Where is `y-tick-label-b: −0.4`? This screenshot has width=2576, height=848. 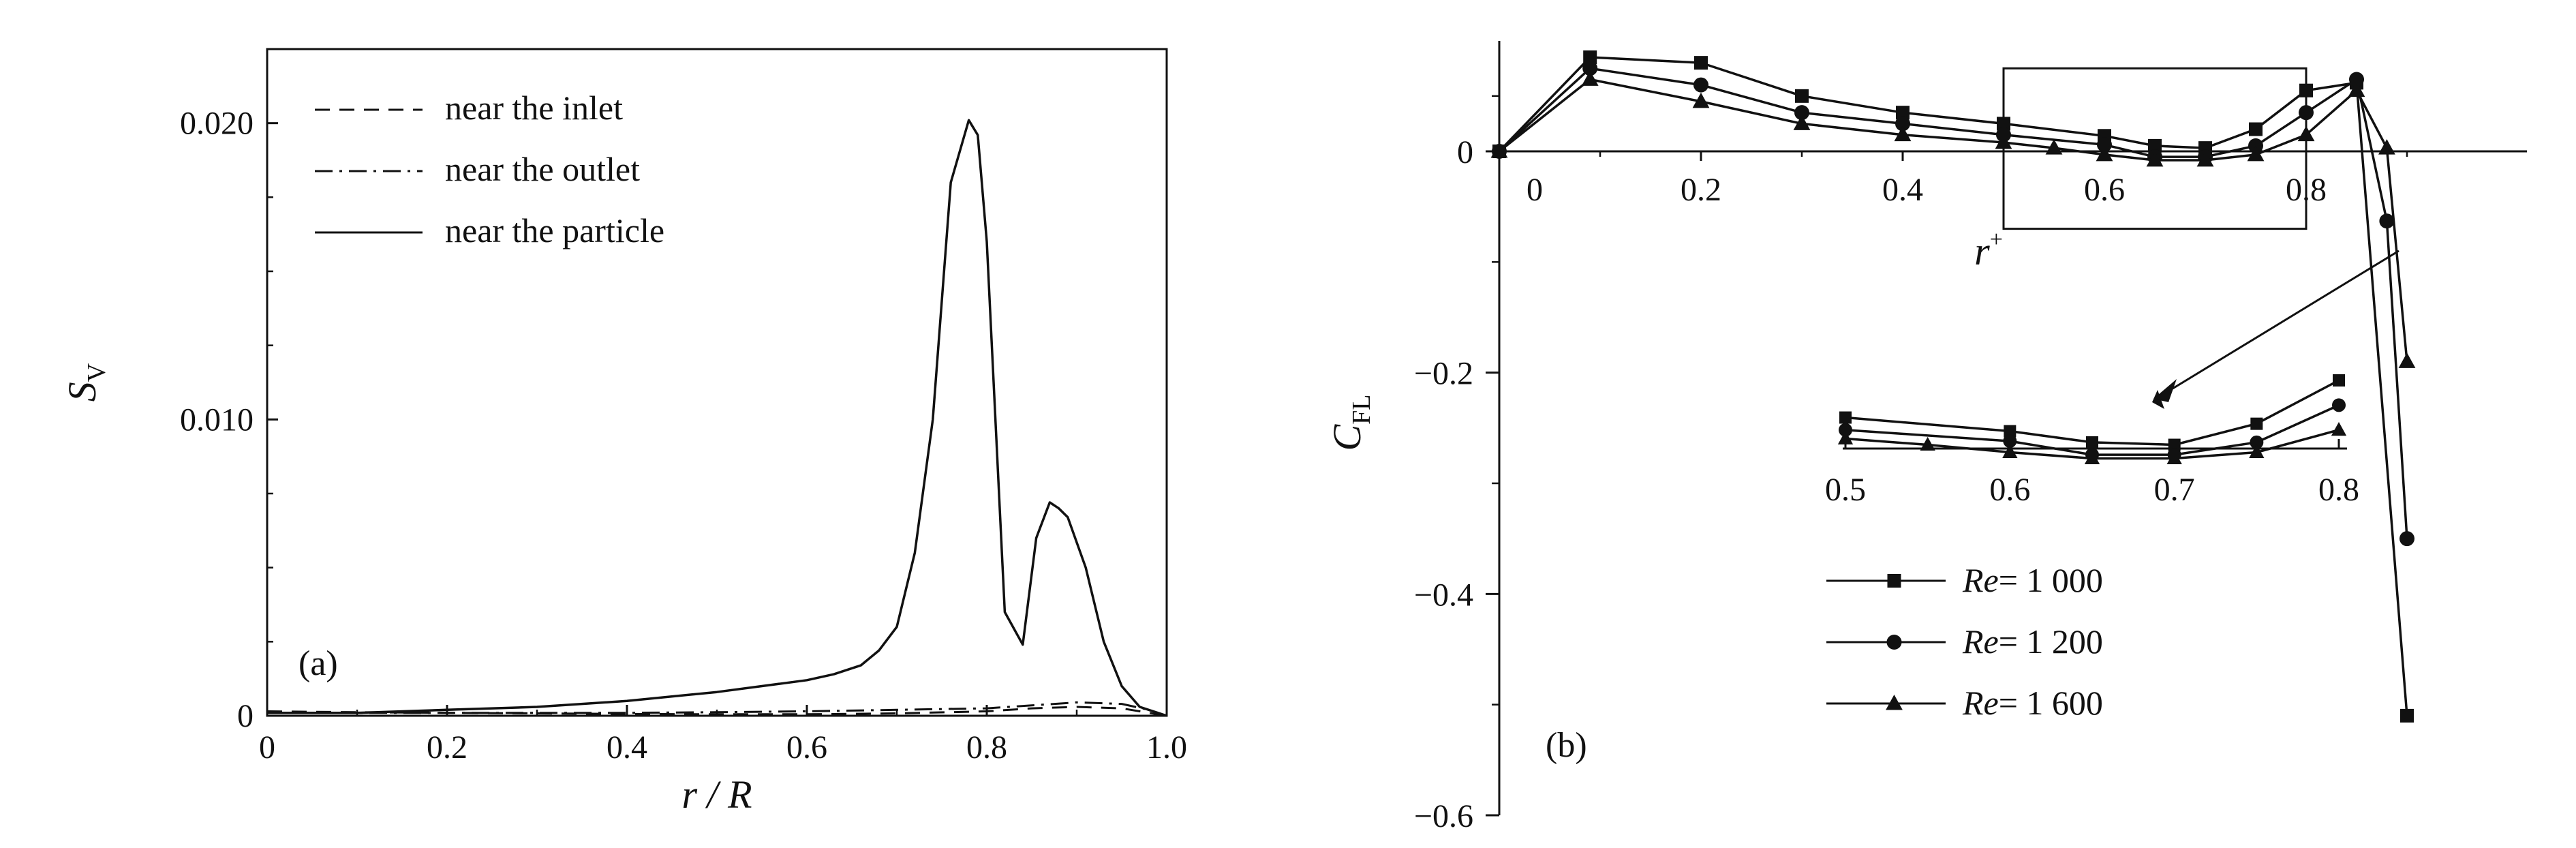
y-tick-label-b: −0.4 is located at coordinates (1443, 595).